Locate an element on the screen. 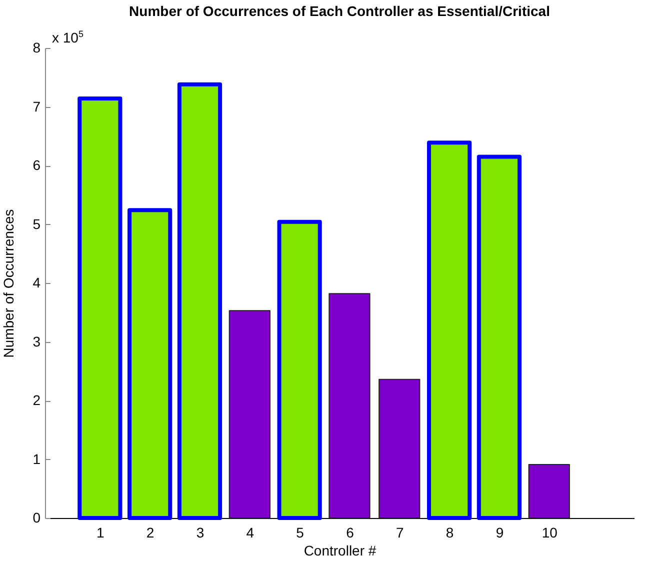 The width and height of the screenshot is (660, 577). y-tick-label: 1 is located at coordinates (36, 458).